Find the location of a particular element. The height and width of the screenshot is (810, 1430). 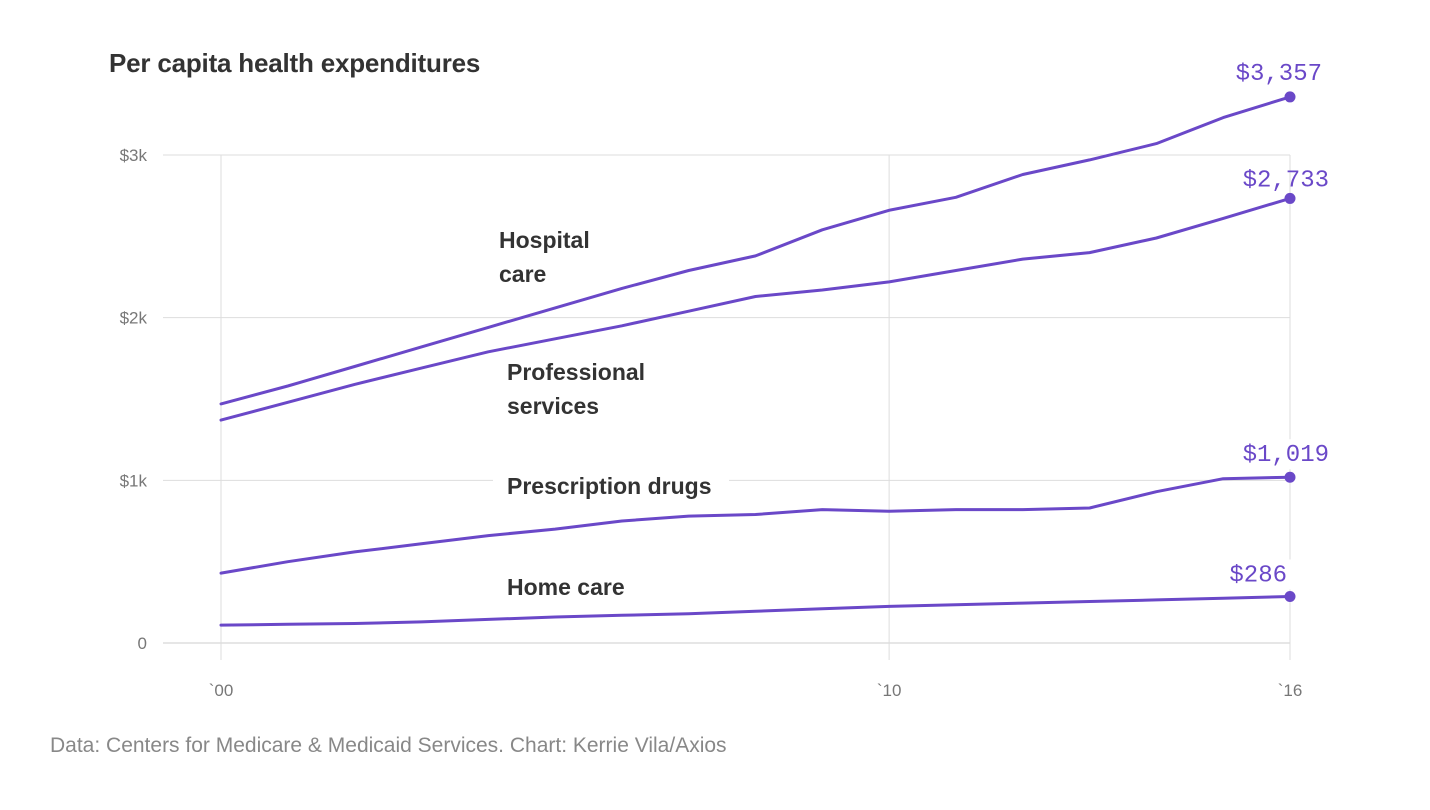

x-tick-label: `16 is located at coordinates (1290, 690).